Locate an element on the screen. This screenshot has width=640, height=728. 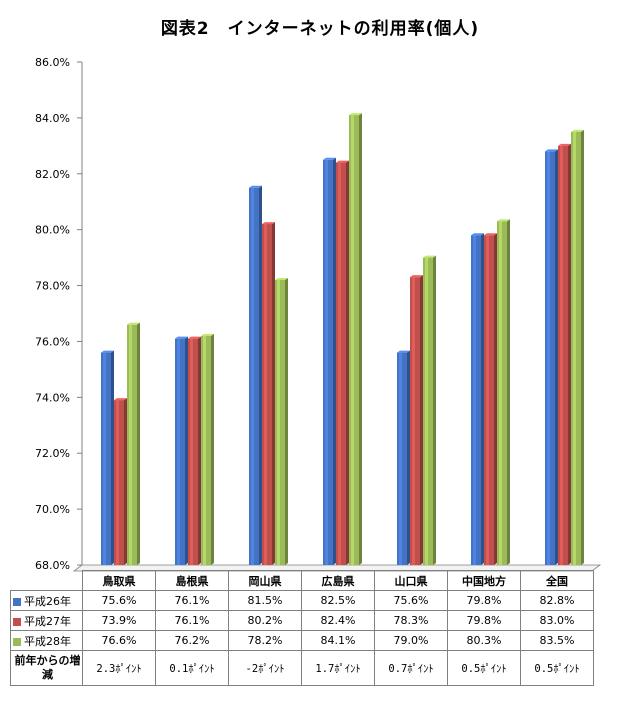
data-label: 80.3% is located at coordinates (484, 640).